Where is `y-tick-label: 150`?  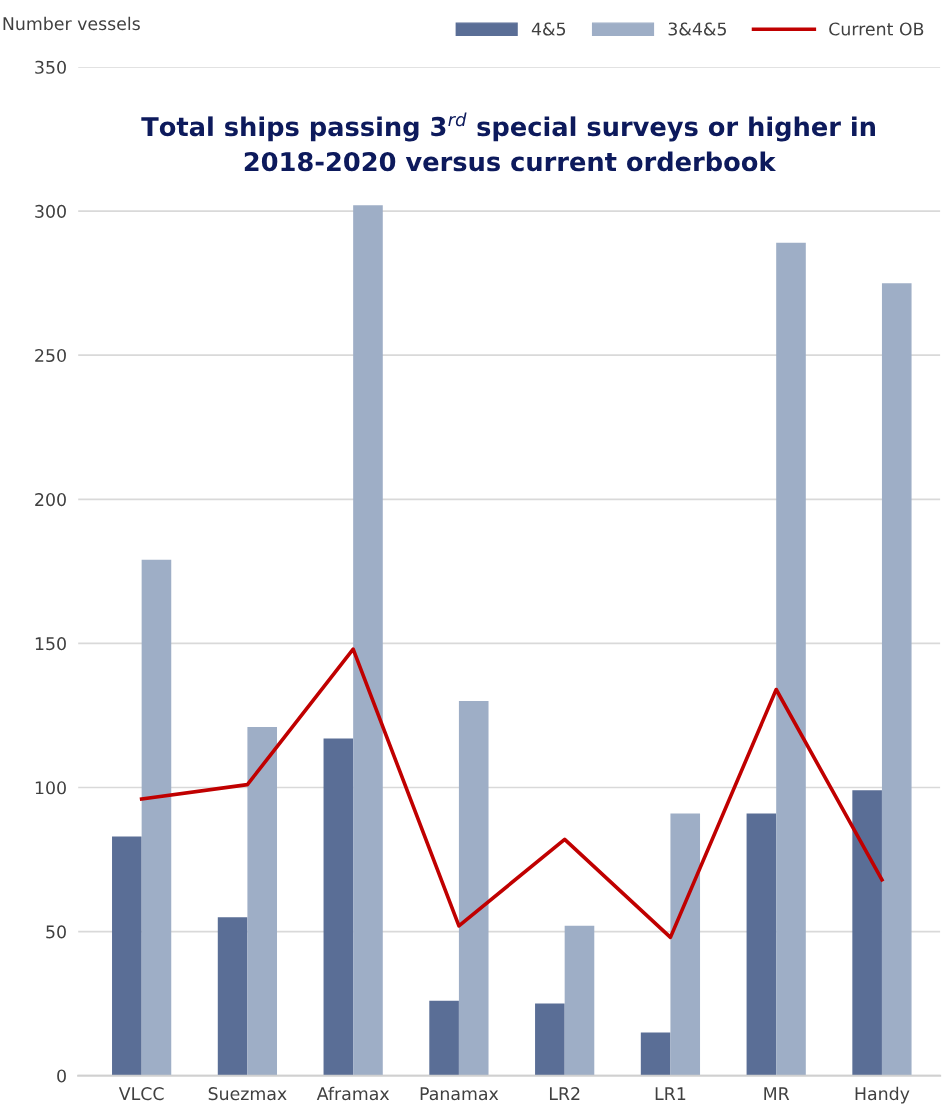
y-tick-label: 150 is located at coordinates (50, 644).